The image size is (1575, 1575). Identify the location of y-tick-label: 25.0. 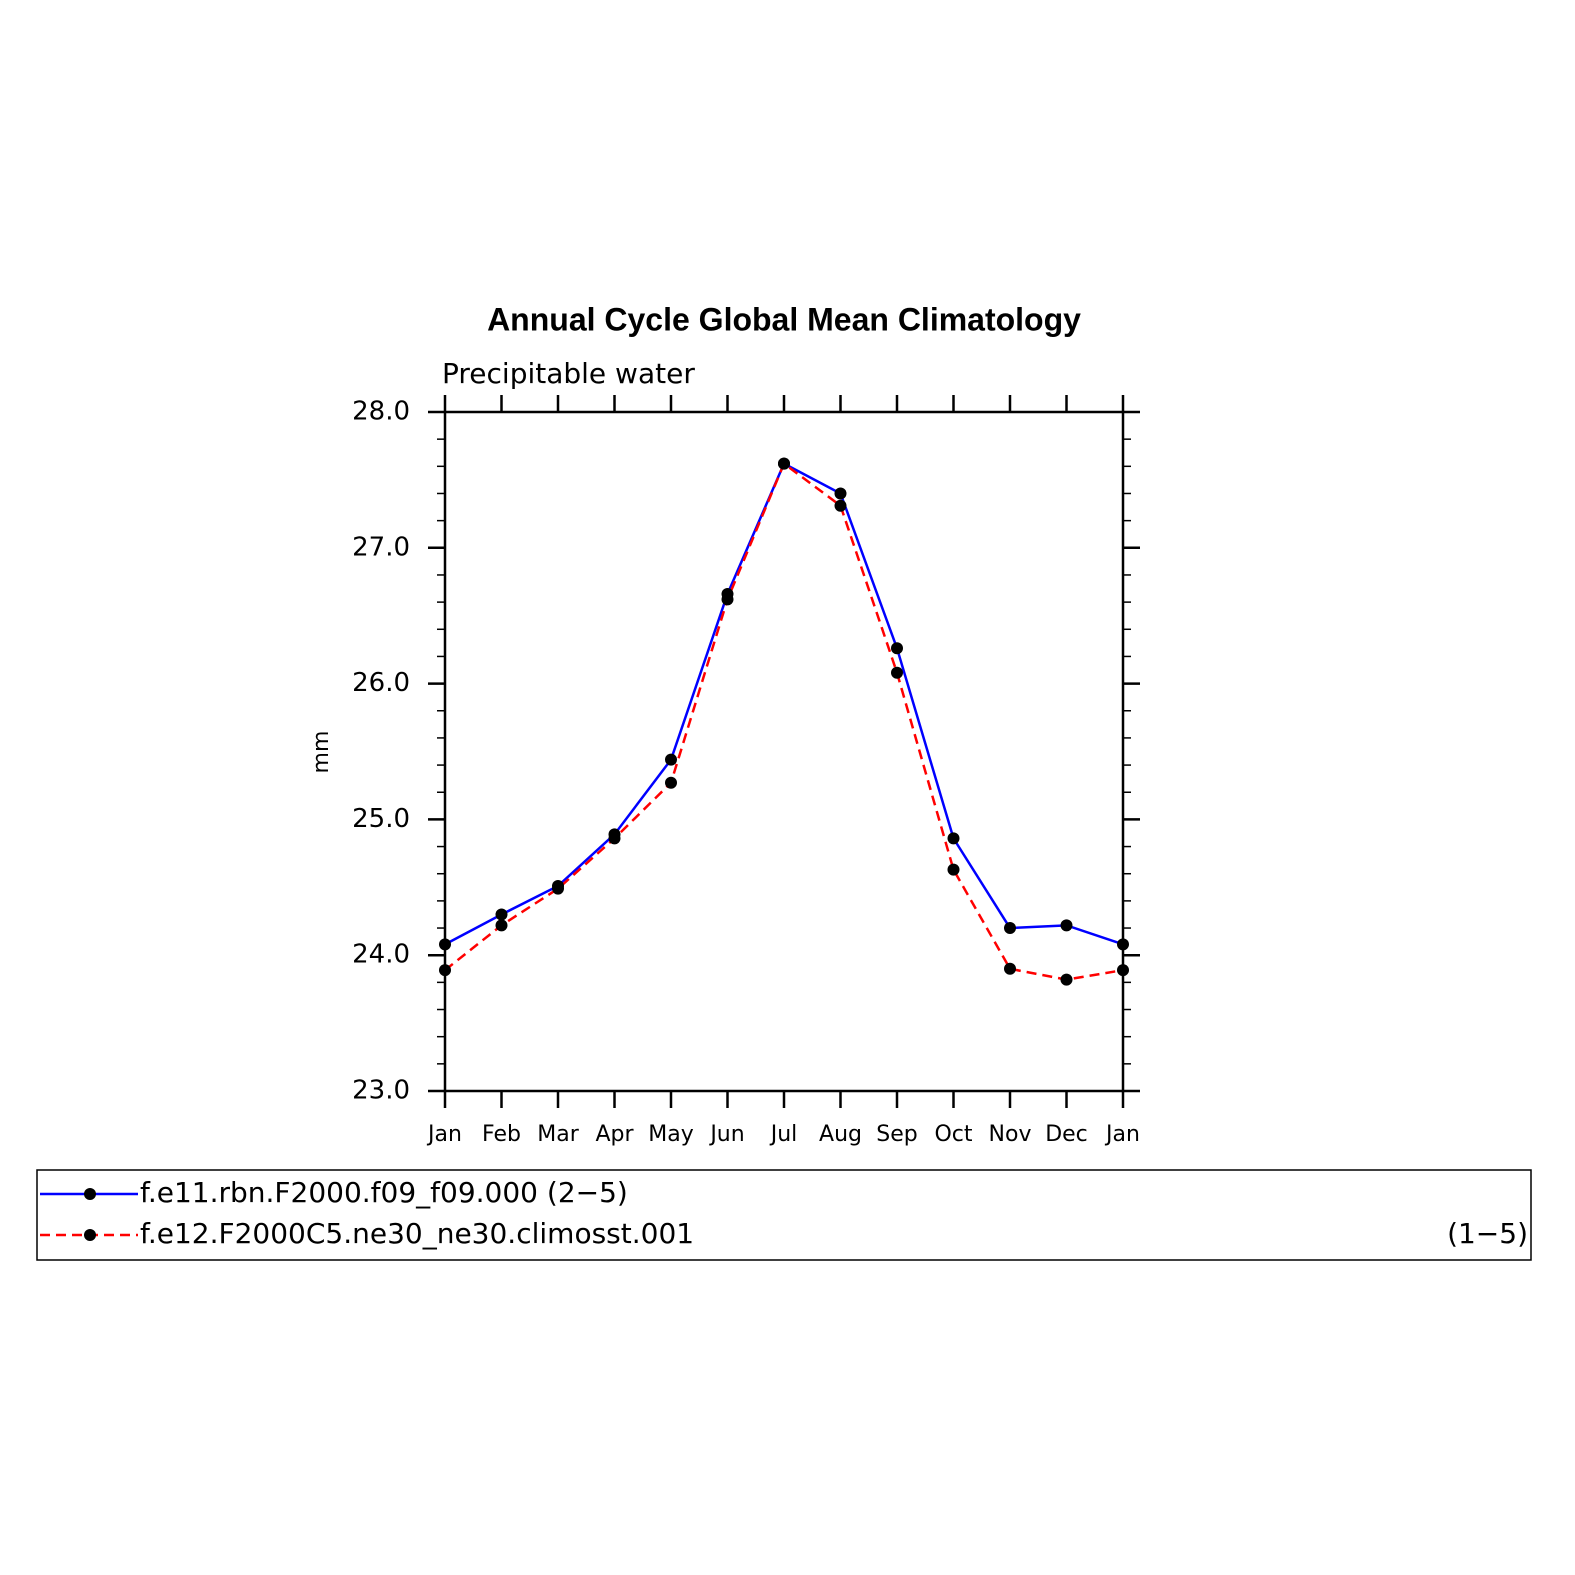
(381, 819).